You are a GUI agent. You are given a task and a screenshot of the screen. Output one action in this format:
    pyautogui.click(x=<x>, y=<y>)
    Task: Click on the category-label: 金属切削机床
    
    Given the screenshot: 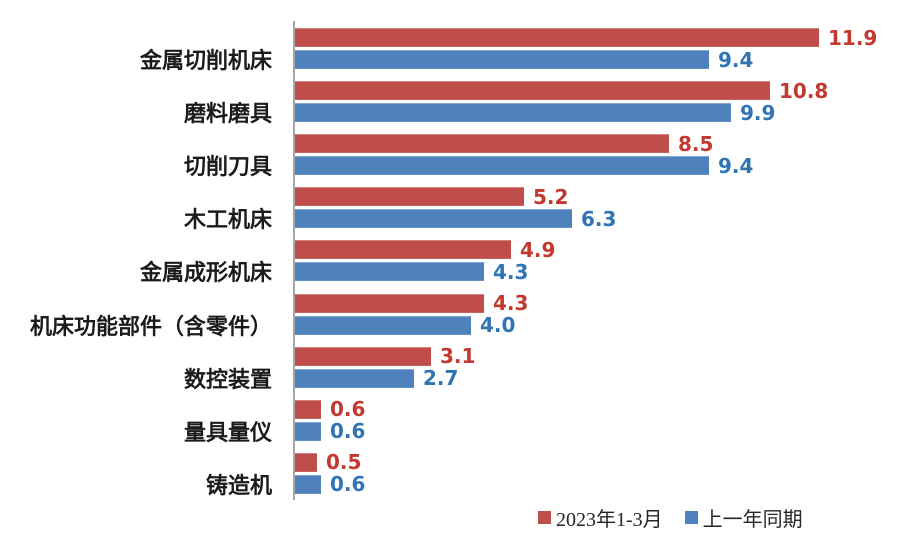 What is the action you would take?
    pyautogui.click(x=205, y=60)
    